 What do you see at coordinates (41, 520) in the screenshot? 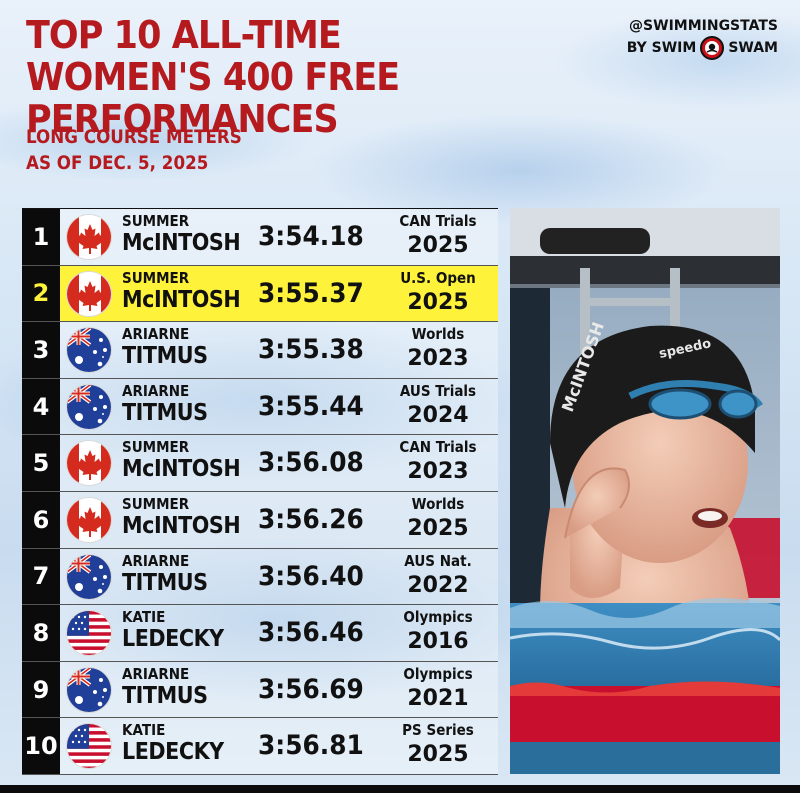
I see `rank-number: 6` at bounding box center [41, 520].